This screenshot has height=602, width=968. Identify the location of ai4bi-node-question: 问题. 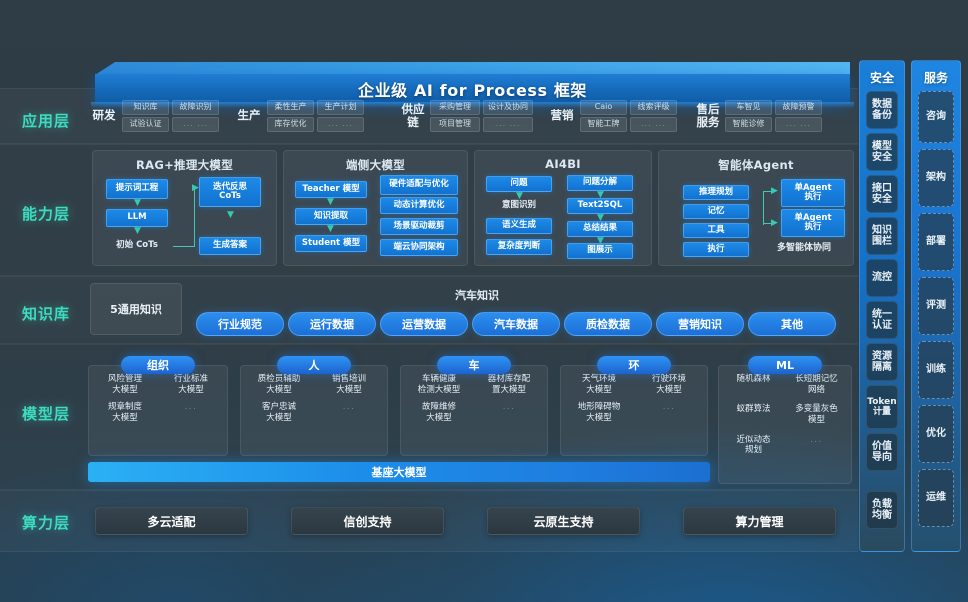
(519, 184).